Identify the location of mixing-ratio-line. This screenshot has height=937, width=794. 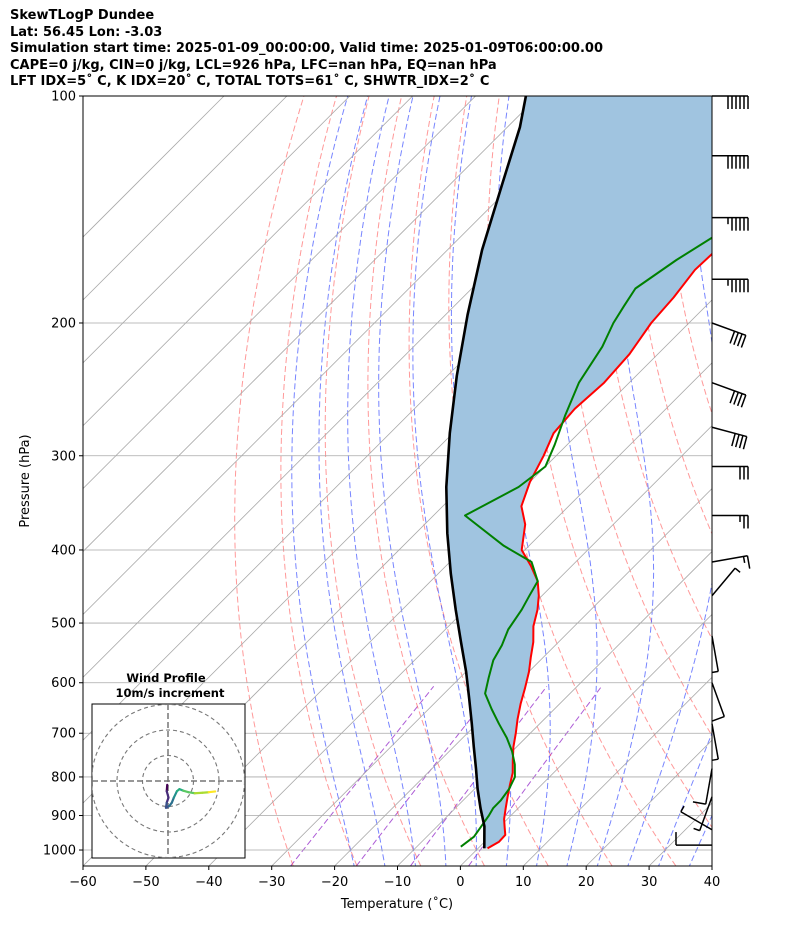
(362, 775).